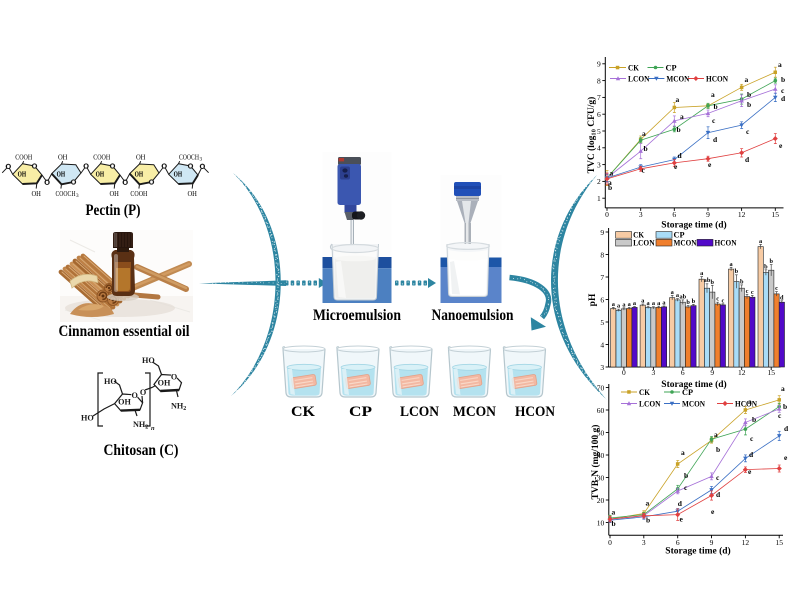 This screenshot has height=600, width=800. I want to click on svg-text: ab, so click(682, 296).